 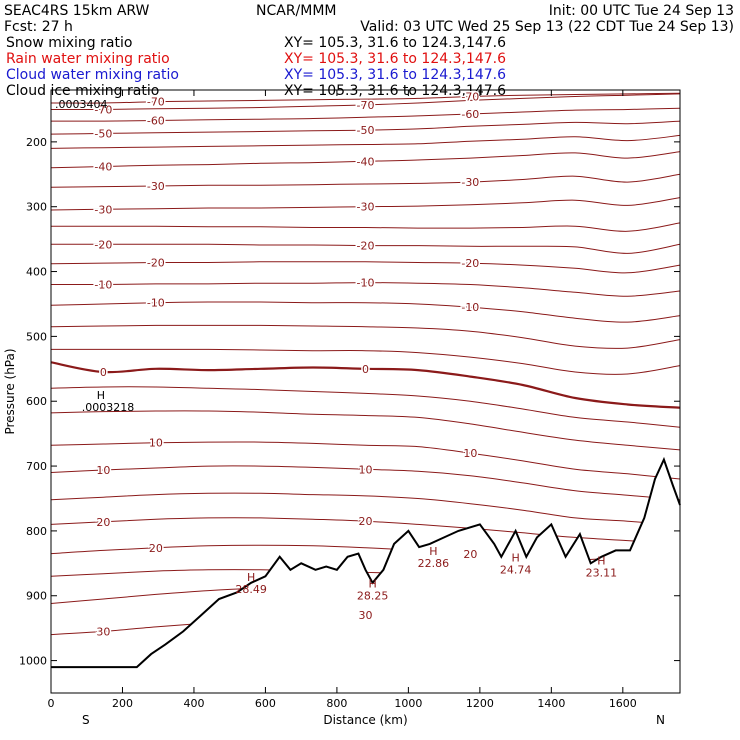 I want to click on x-tick-label-4: 800, so click(x=336, y=703).